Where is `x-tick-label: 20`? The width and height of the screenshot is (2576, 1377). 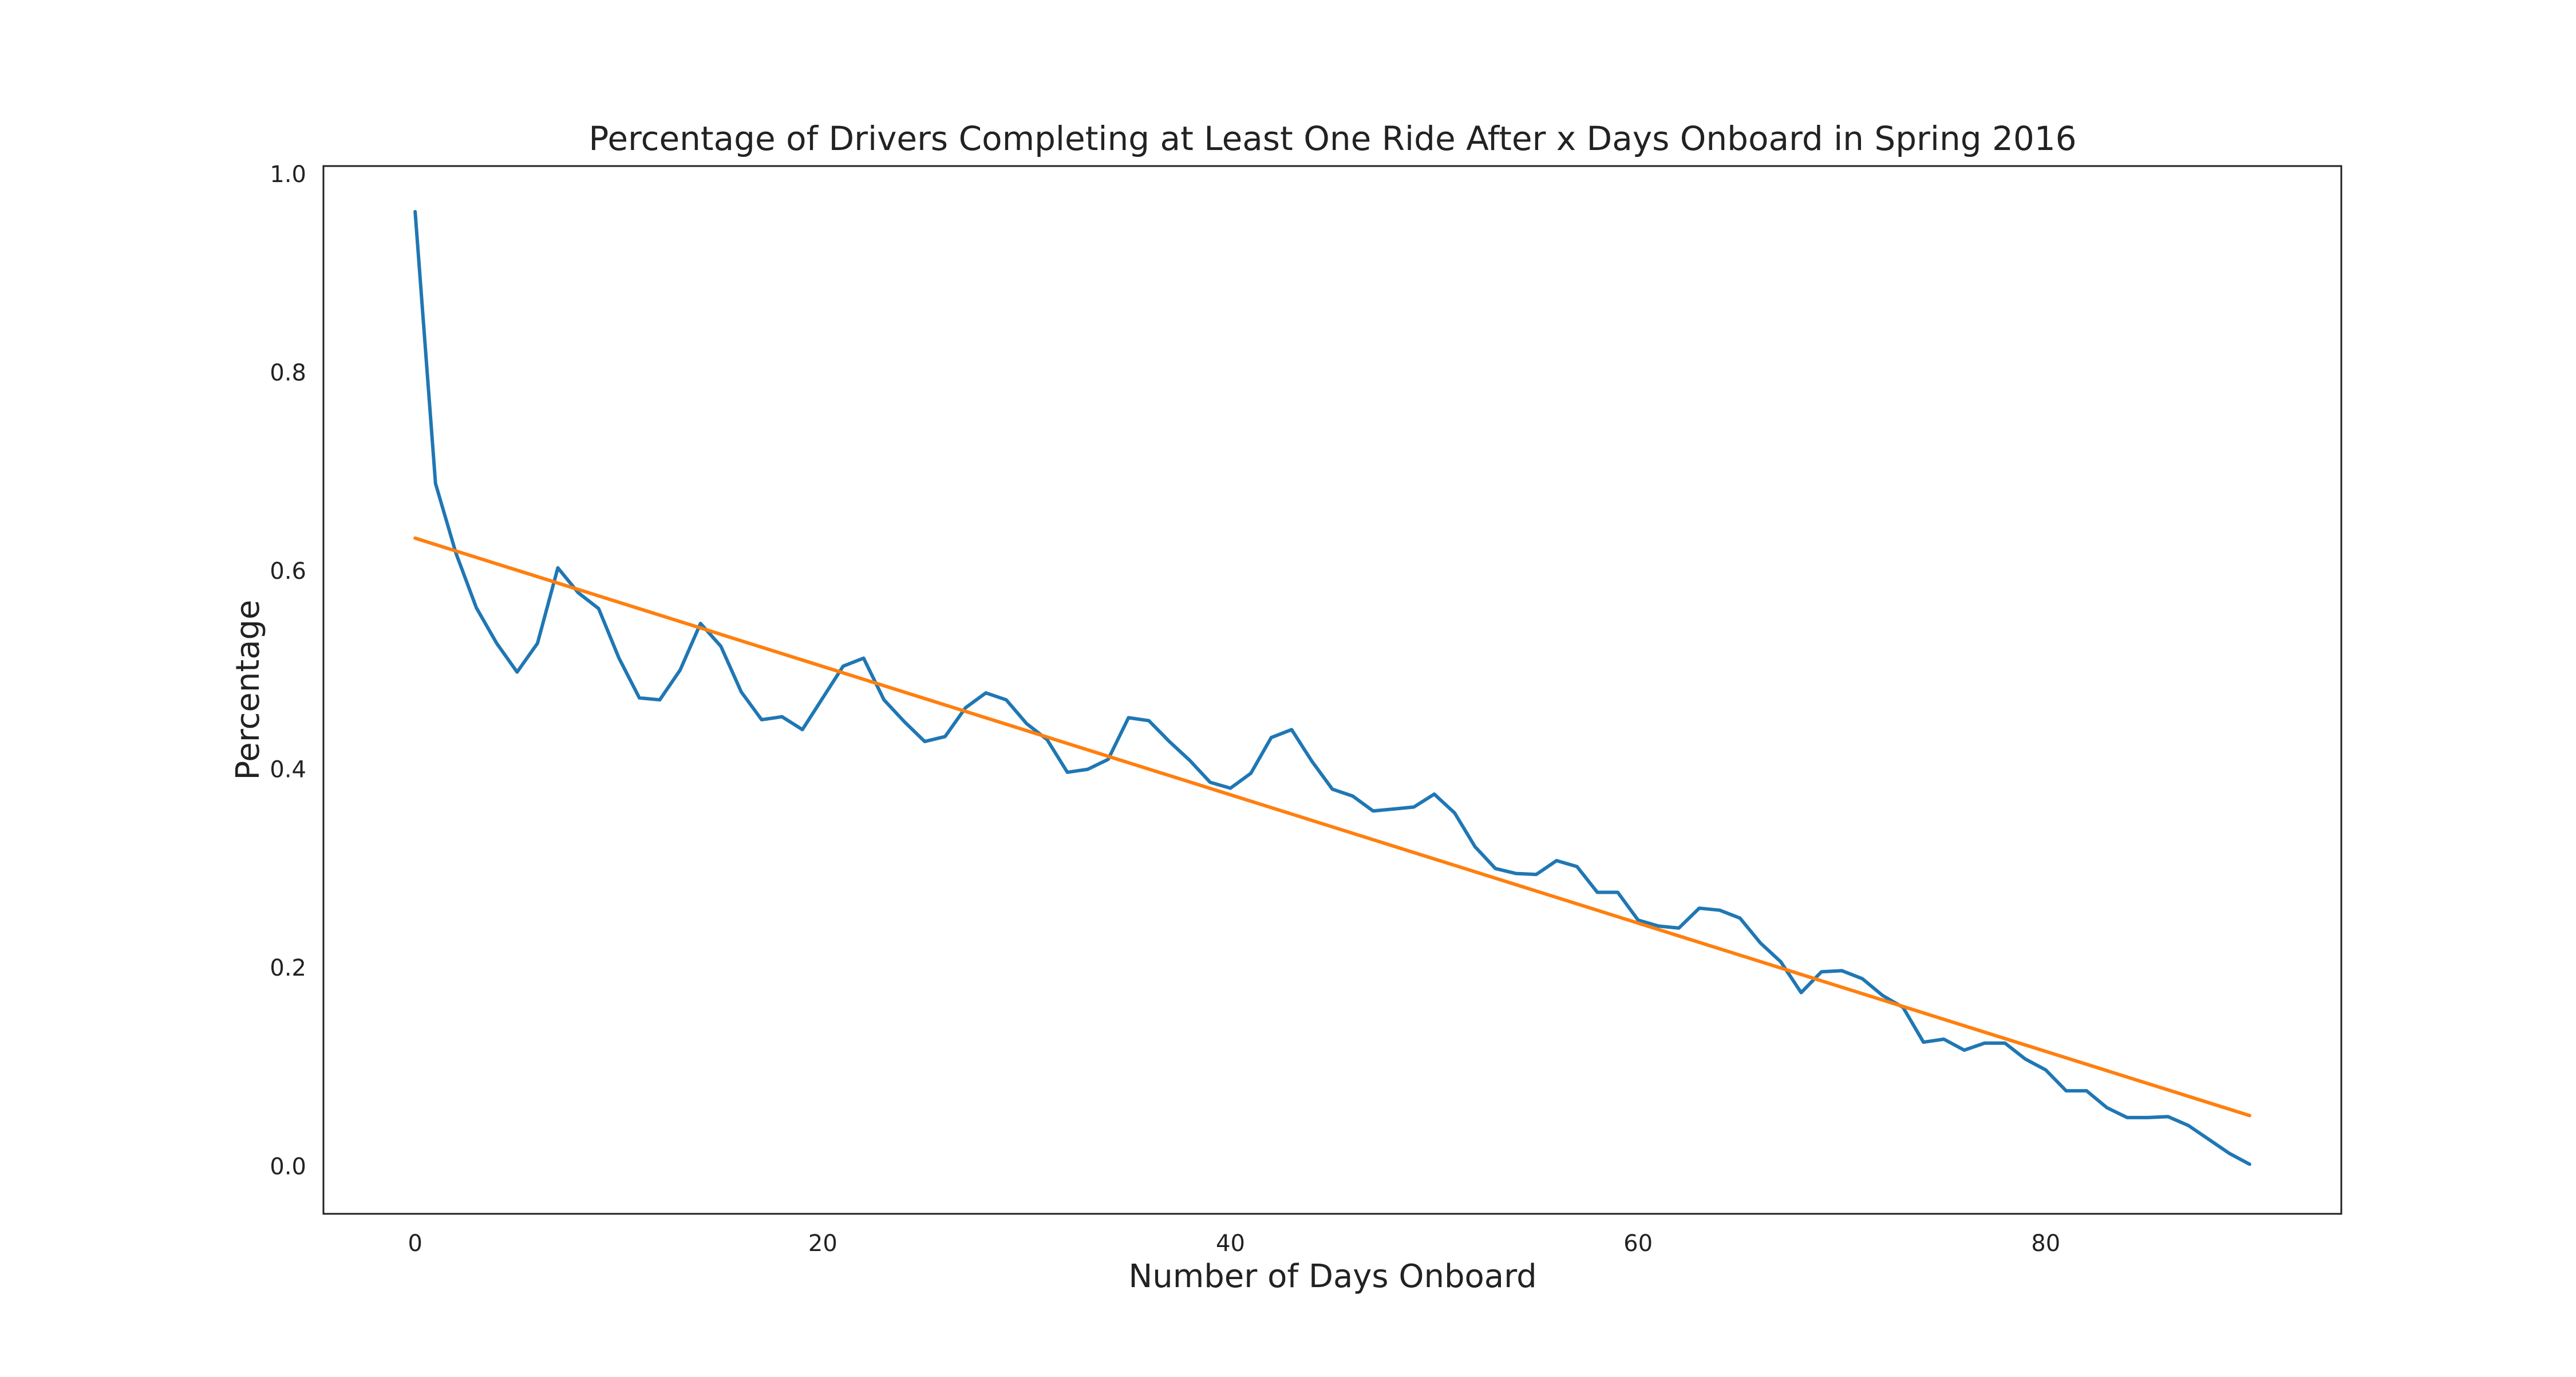
x-tick-label: 20 is located at coordinates (822, 1243).